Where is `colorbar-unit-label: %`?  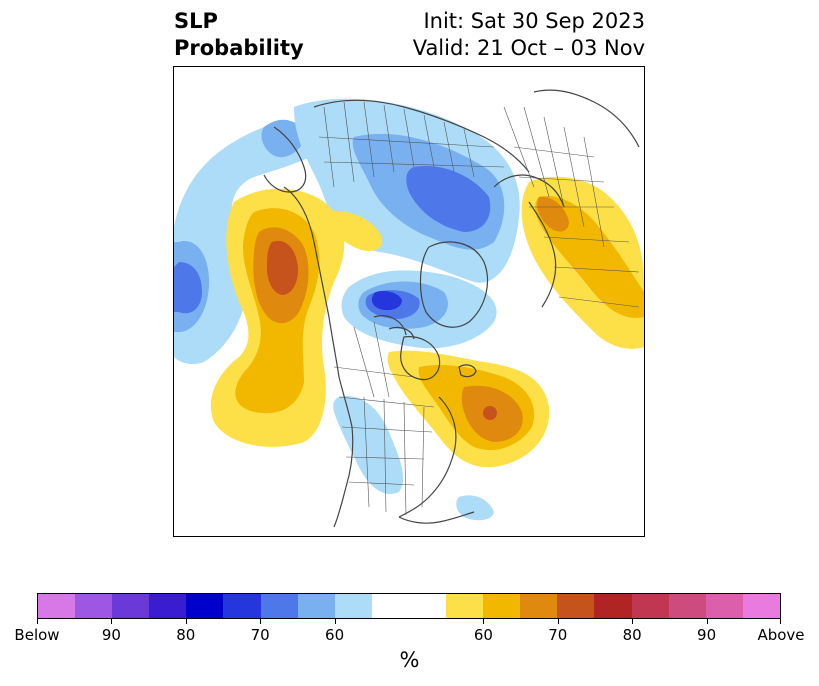
colorbar-unit-label: % is located at coordinates (409, 660).